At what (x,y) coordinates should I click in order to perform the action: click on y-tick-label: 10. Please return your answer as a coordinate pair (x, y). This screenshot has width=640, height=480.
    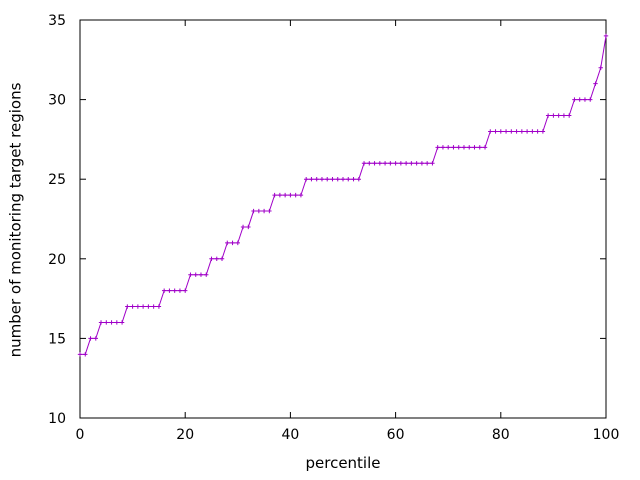
    Looking at the image, I should click on (57, 419).